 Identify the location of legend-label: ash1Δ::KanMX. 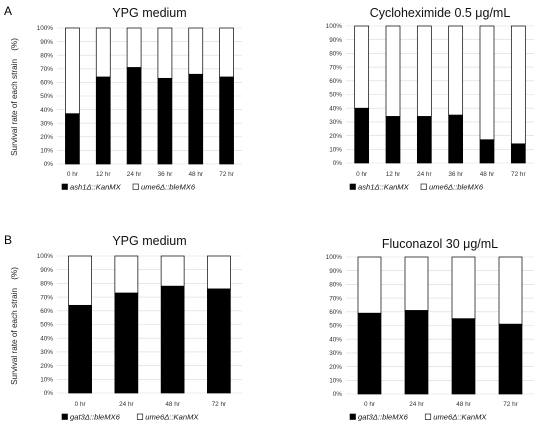
(96, 187).